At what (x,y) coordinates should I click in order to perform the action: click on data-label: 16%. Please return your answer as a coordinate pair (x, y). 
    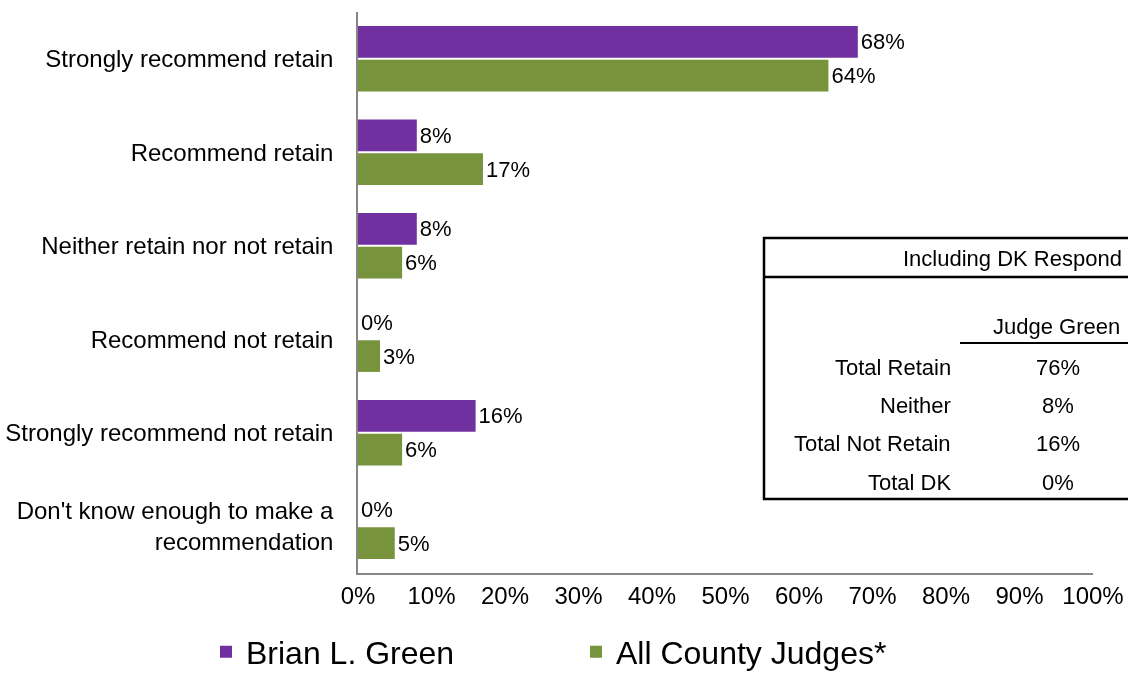
    Looking at the image, I should click on (500, 416).